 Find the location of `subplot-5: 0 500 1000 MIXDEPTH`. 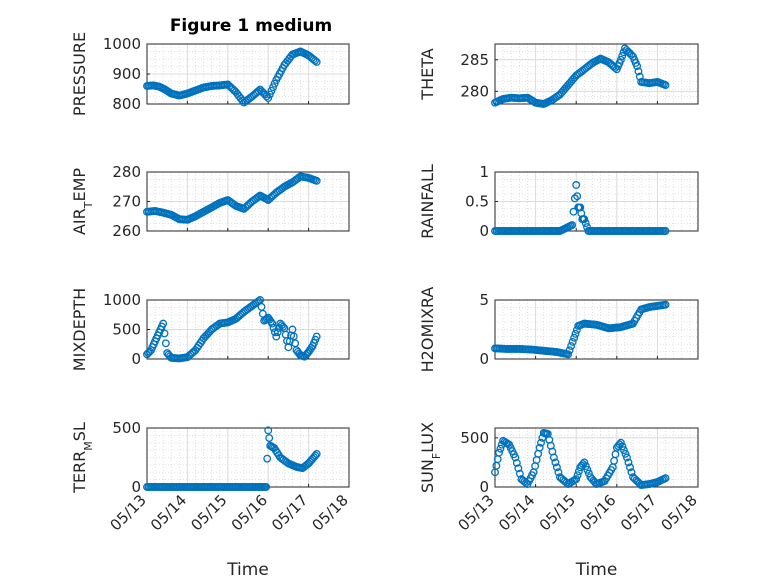

subplot-5: 0 500 1000 MIXDEPTH is located at coordinates (210, 329).